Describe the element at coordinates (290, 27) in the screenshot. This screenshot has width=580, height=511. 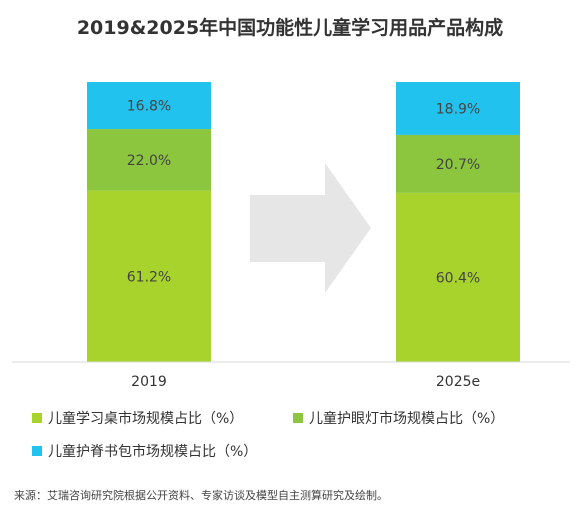
I see `chart-title: 2019&2025年中国功能性儿童学习用品产品构成` at that location.